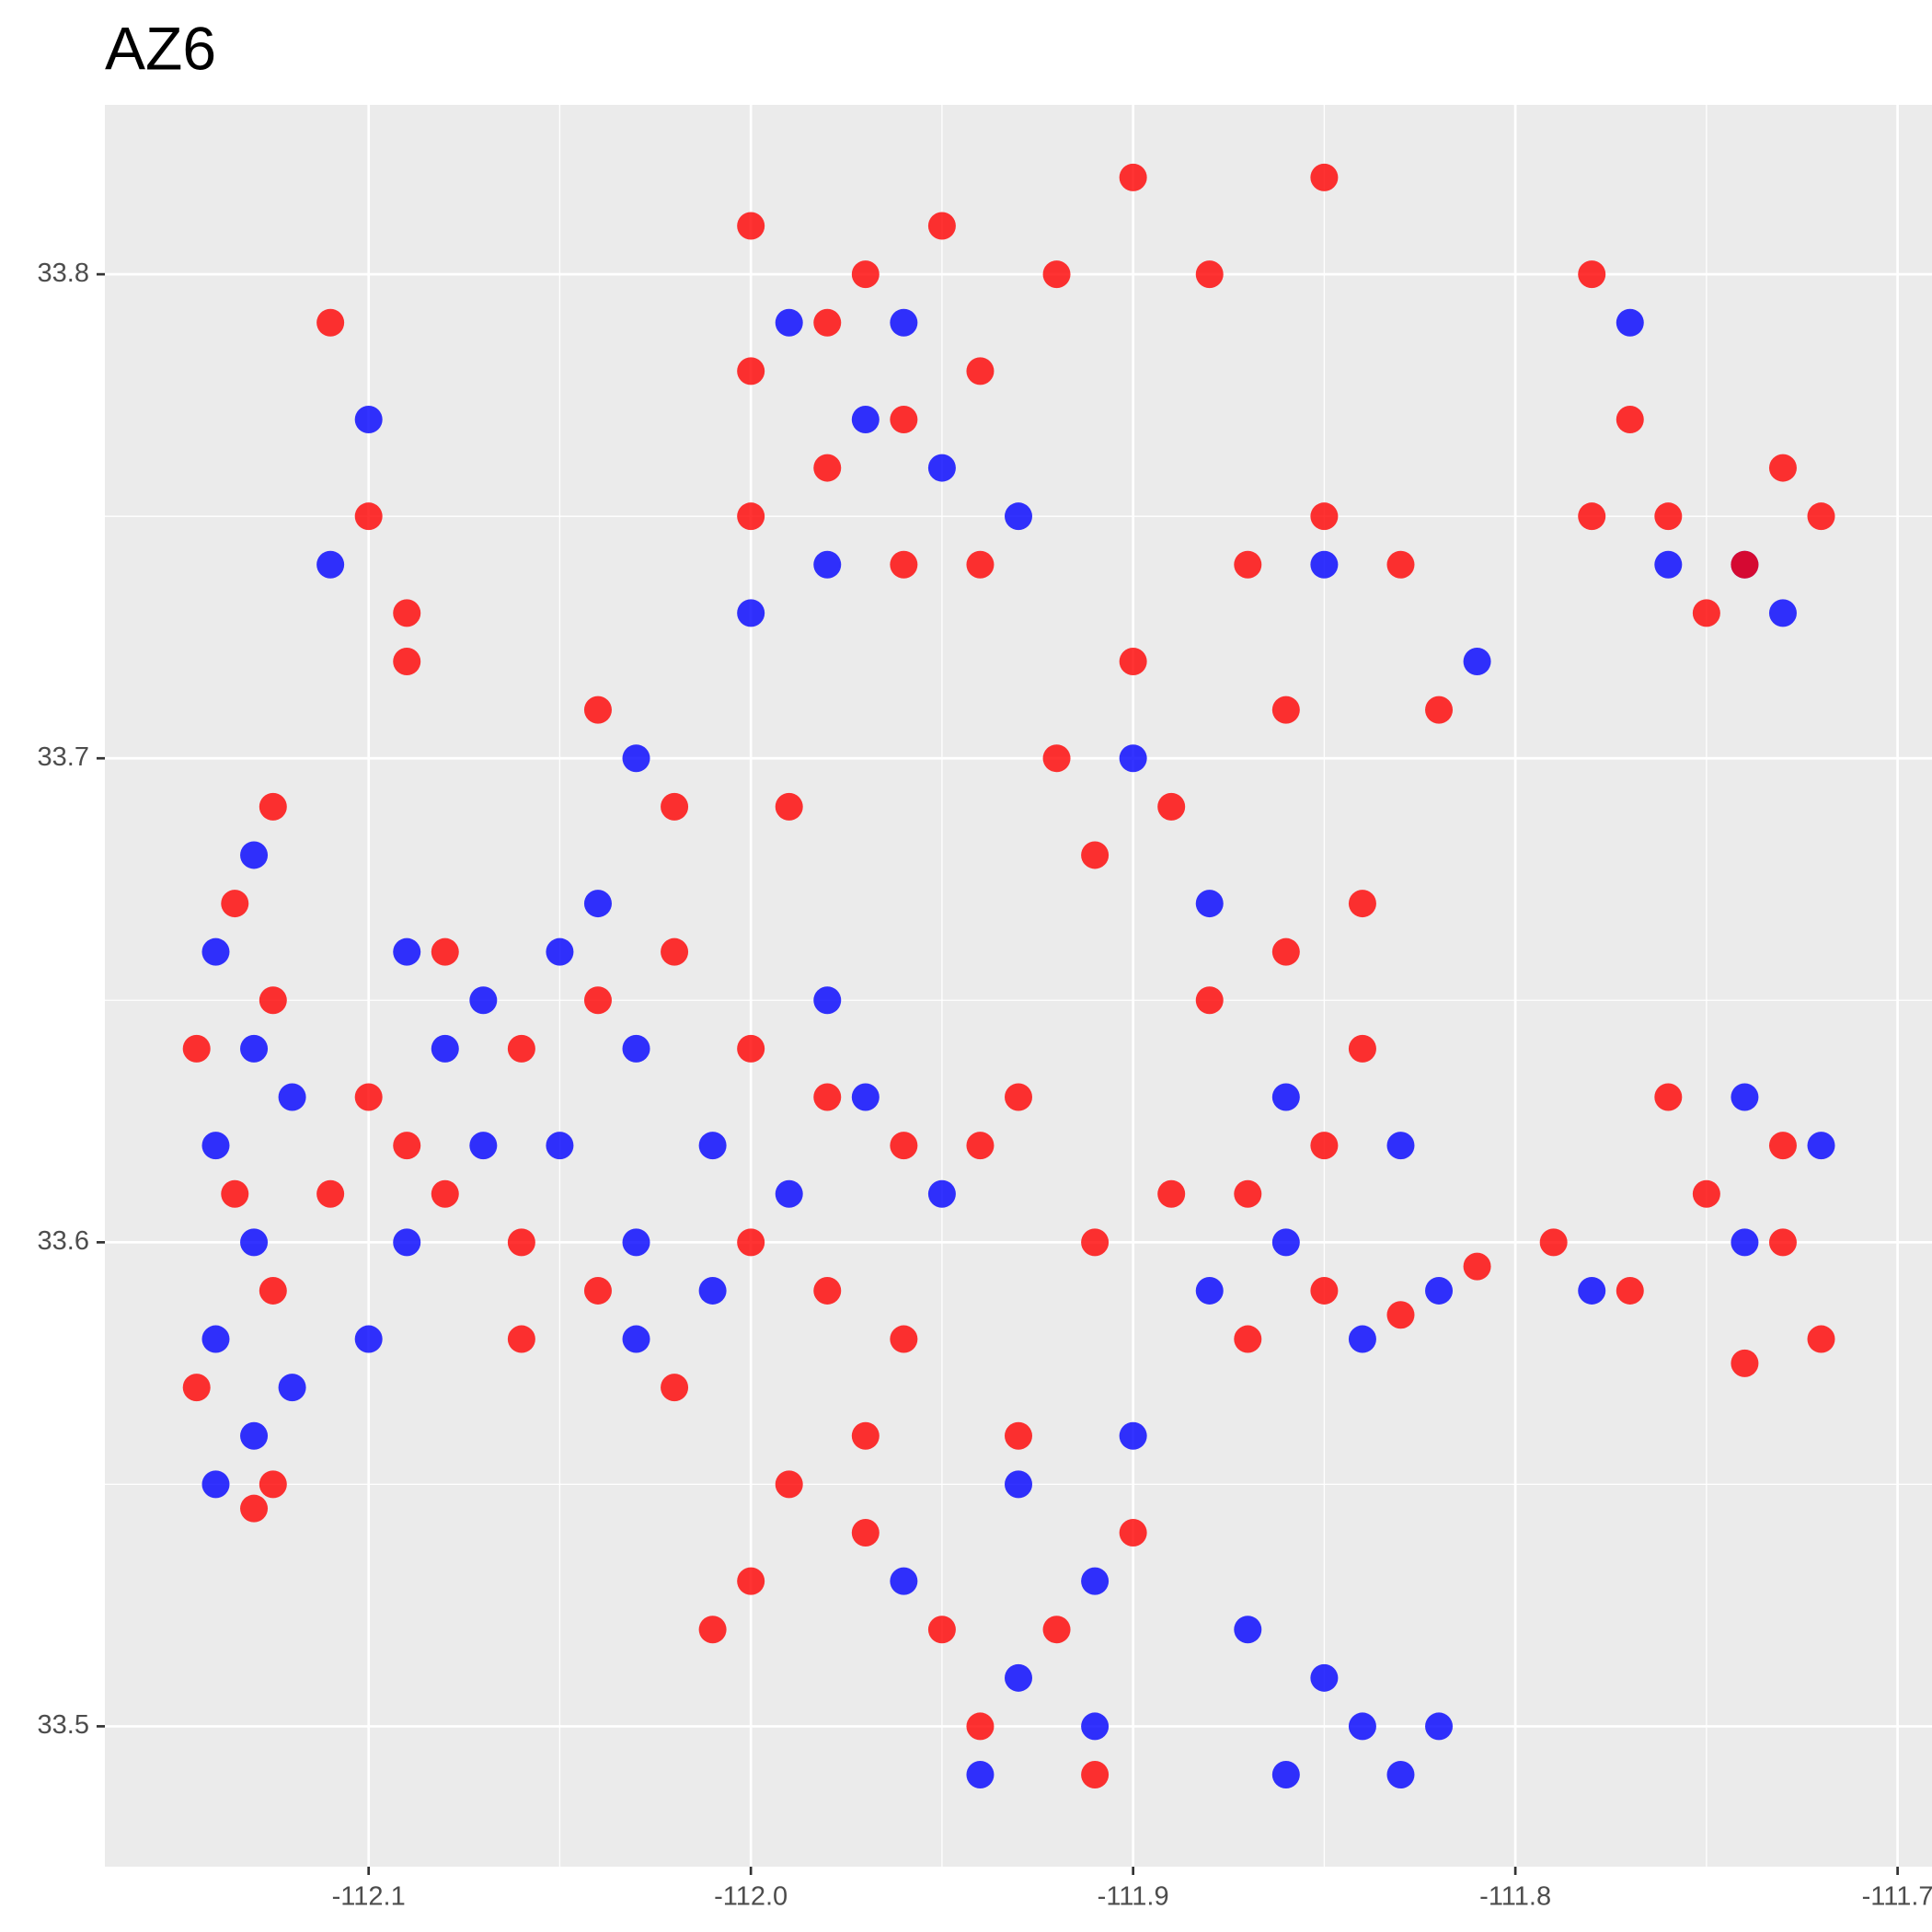 Image resolution: width=1932 pixels, height=1932 pixels. Describe the element at coordinates (63, 273) in the screenshot. I see `y-tick-label: 33.8` at that location.